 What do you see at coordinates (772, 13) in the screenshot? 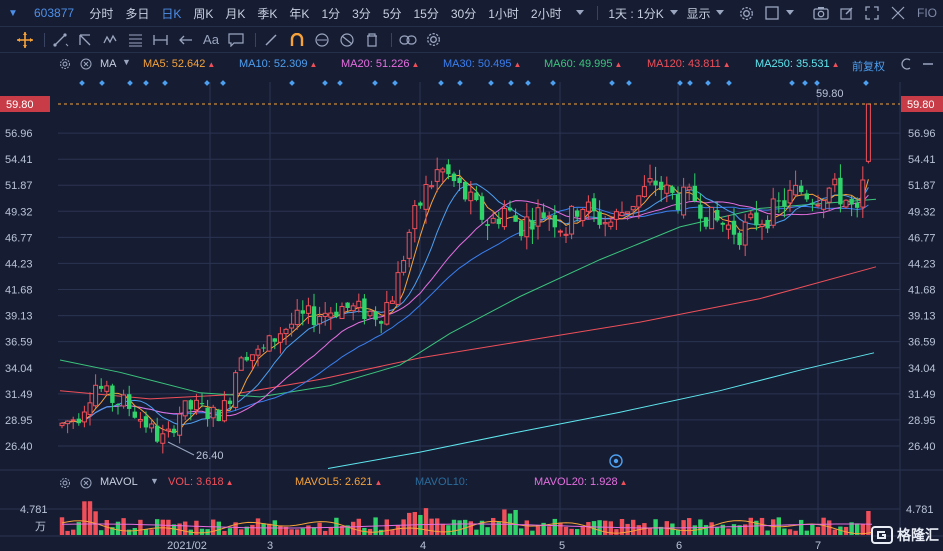
I see `checkbox-icon` at bounding box center [772, 13].